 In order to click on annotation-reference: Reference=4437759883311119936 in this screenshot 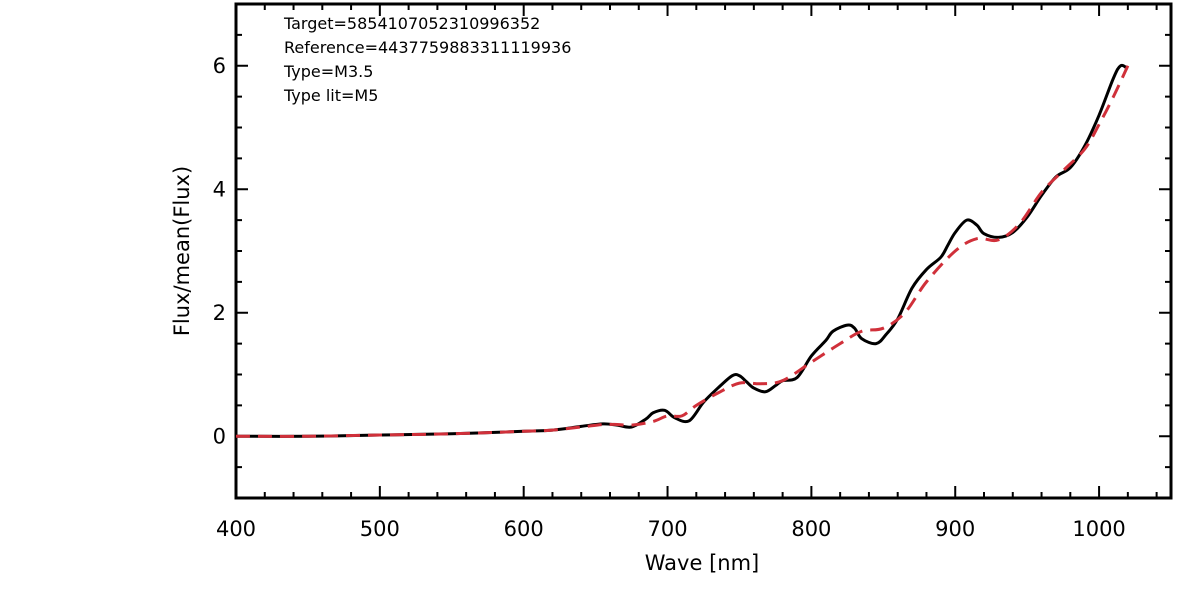, I will do `click(427, 47)`.